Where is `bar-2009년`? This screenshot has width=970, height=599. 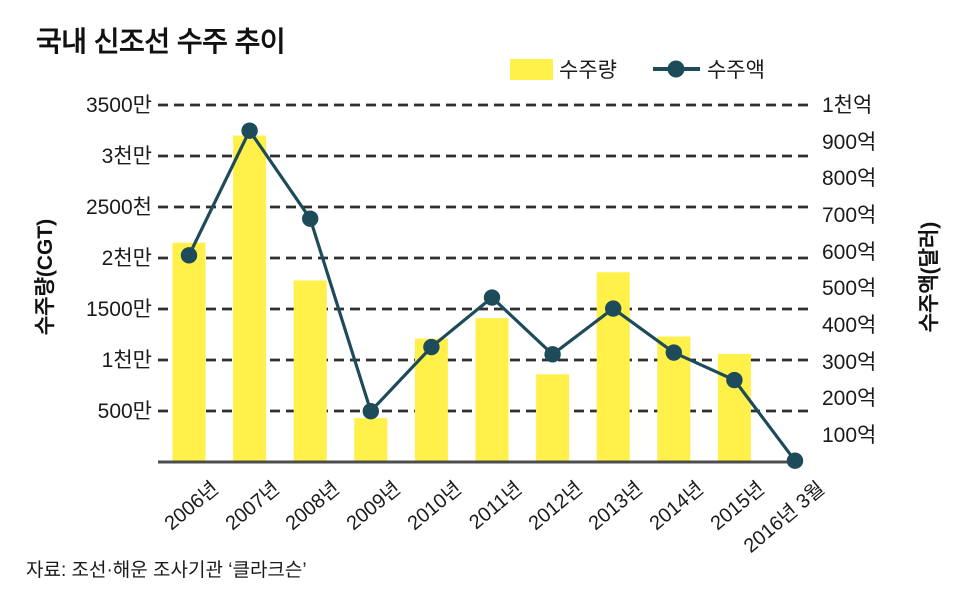 bar-2009년 is located at coordinates (371, 440).